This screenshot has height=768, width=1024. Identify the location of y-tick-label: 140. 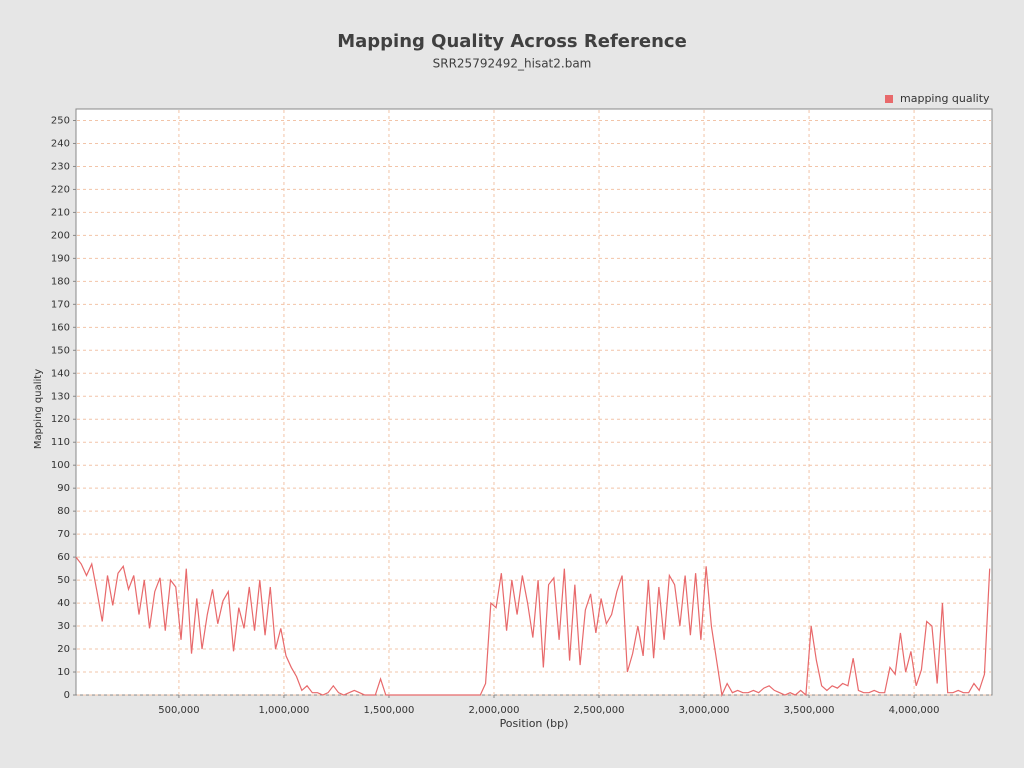
(60, 373).